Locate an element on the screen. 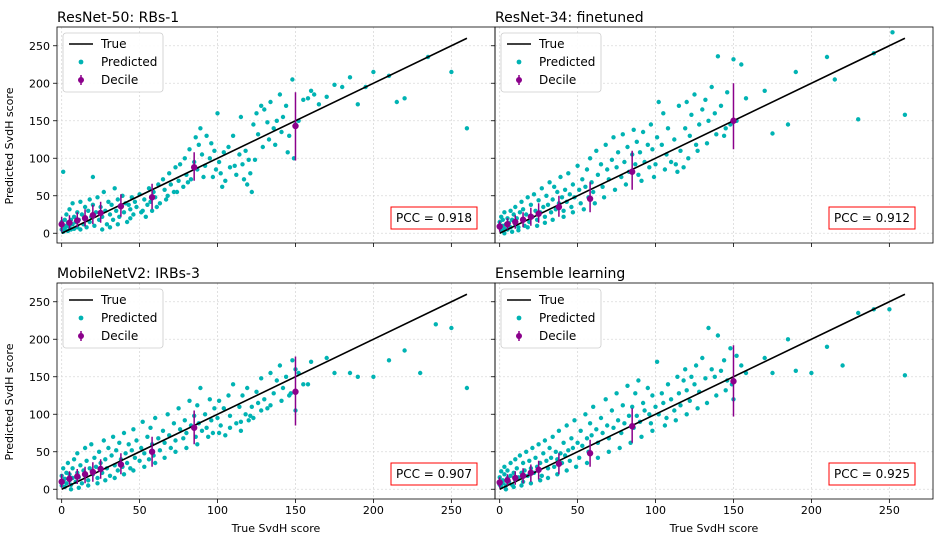 The height and width of the screenshot is (543, 942). legend-decile-swatch is located at coordinates (81, 336).